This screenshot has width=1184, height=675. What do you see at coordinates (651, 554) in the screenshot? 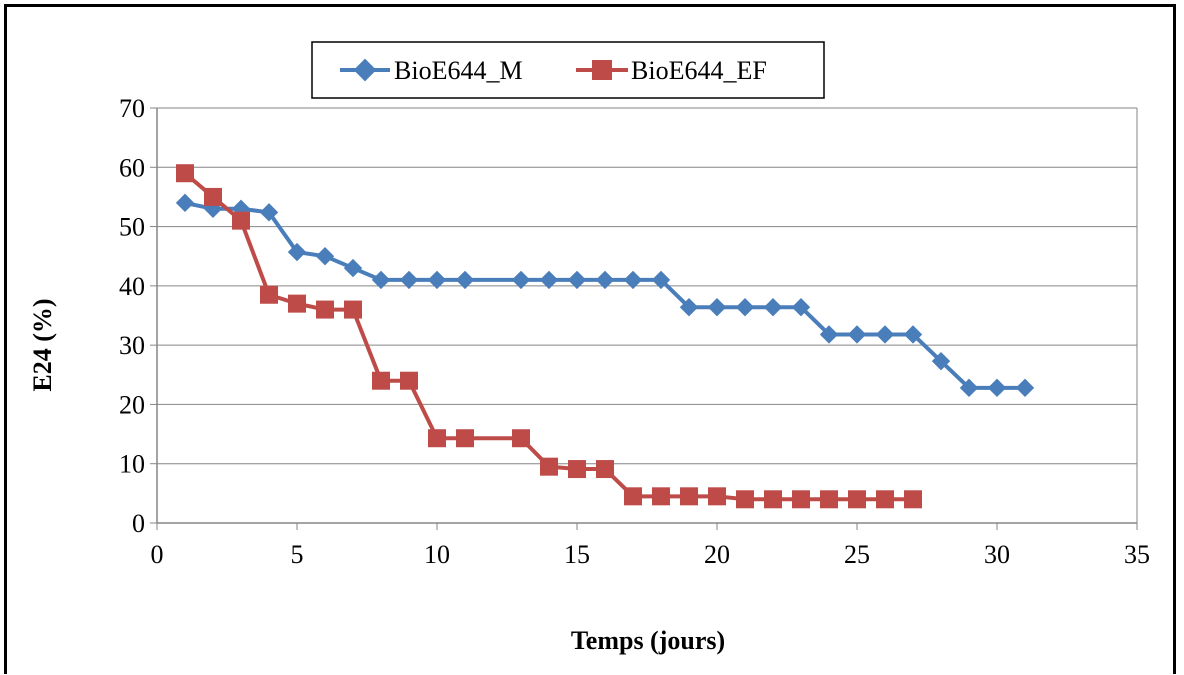
I see `x-tick-labels: 0 5 10 15 20 25 30 35` at bounding box center [651, 554].